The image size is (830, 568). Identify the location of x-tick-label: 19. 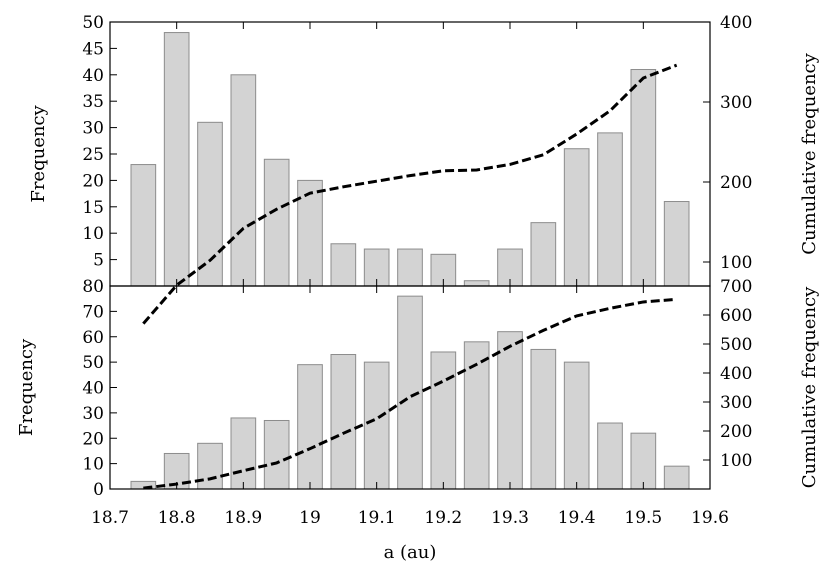
(310, 518).